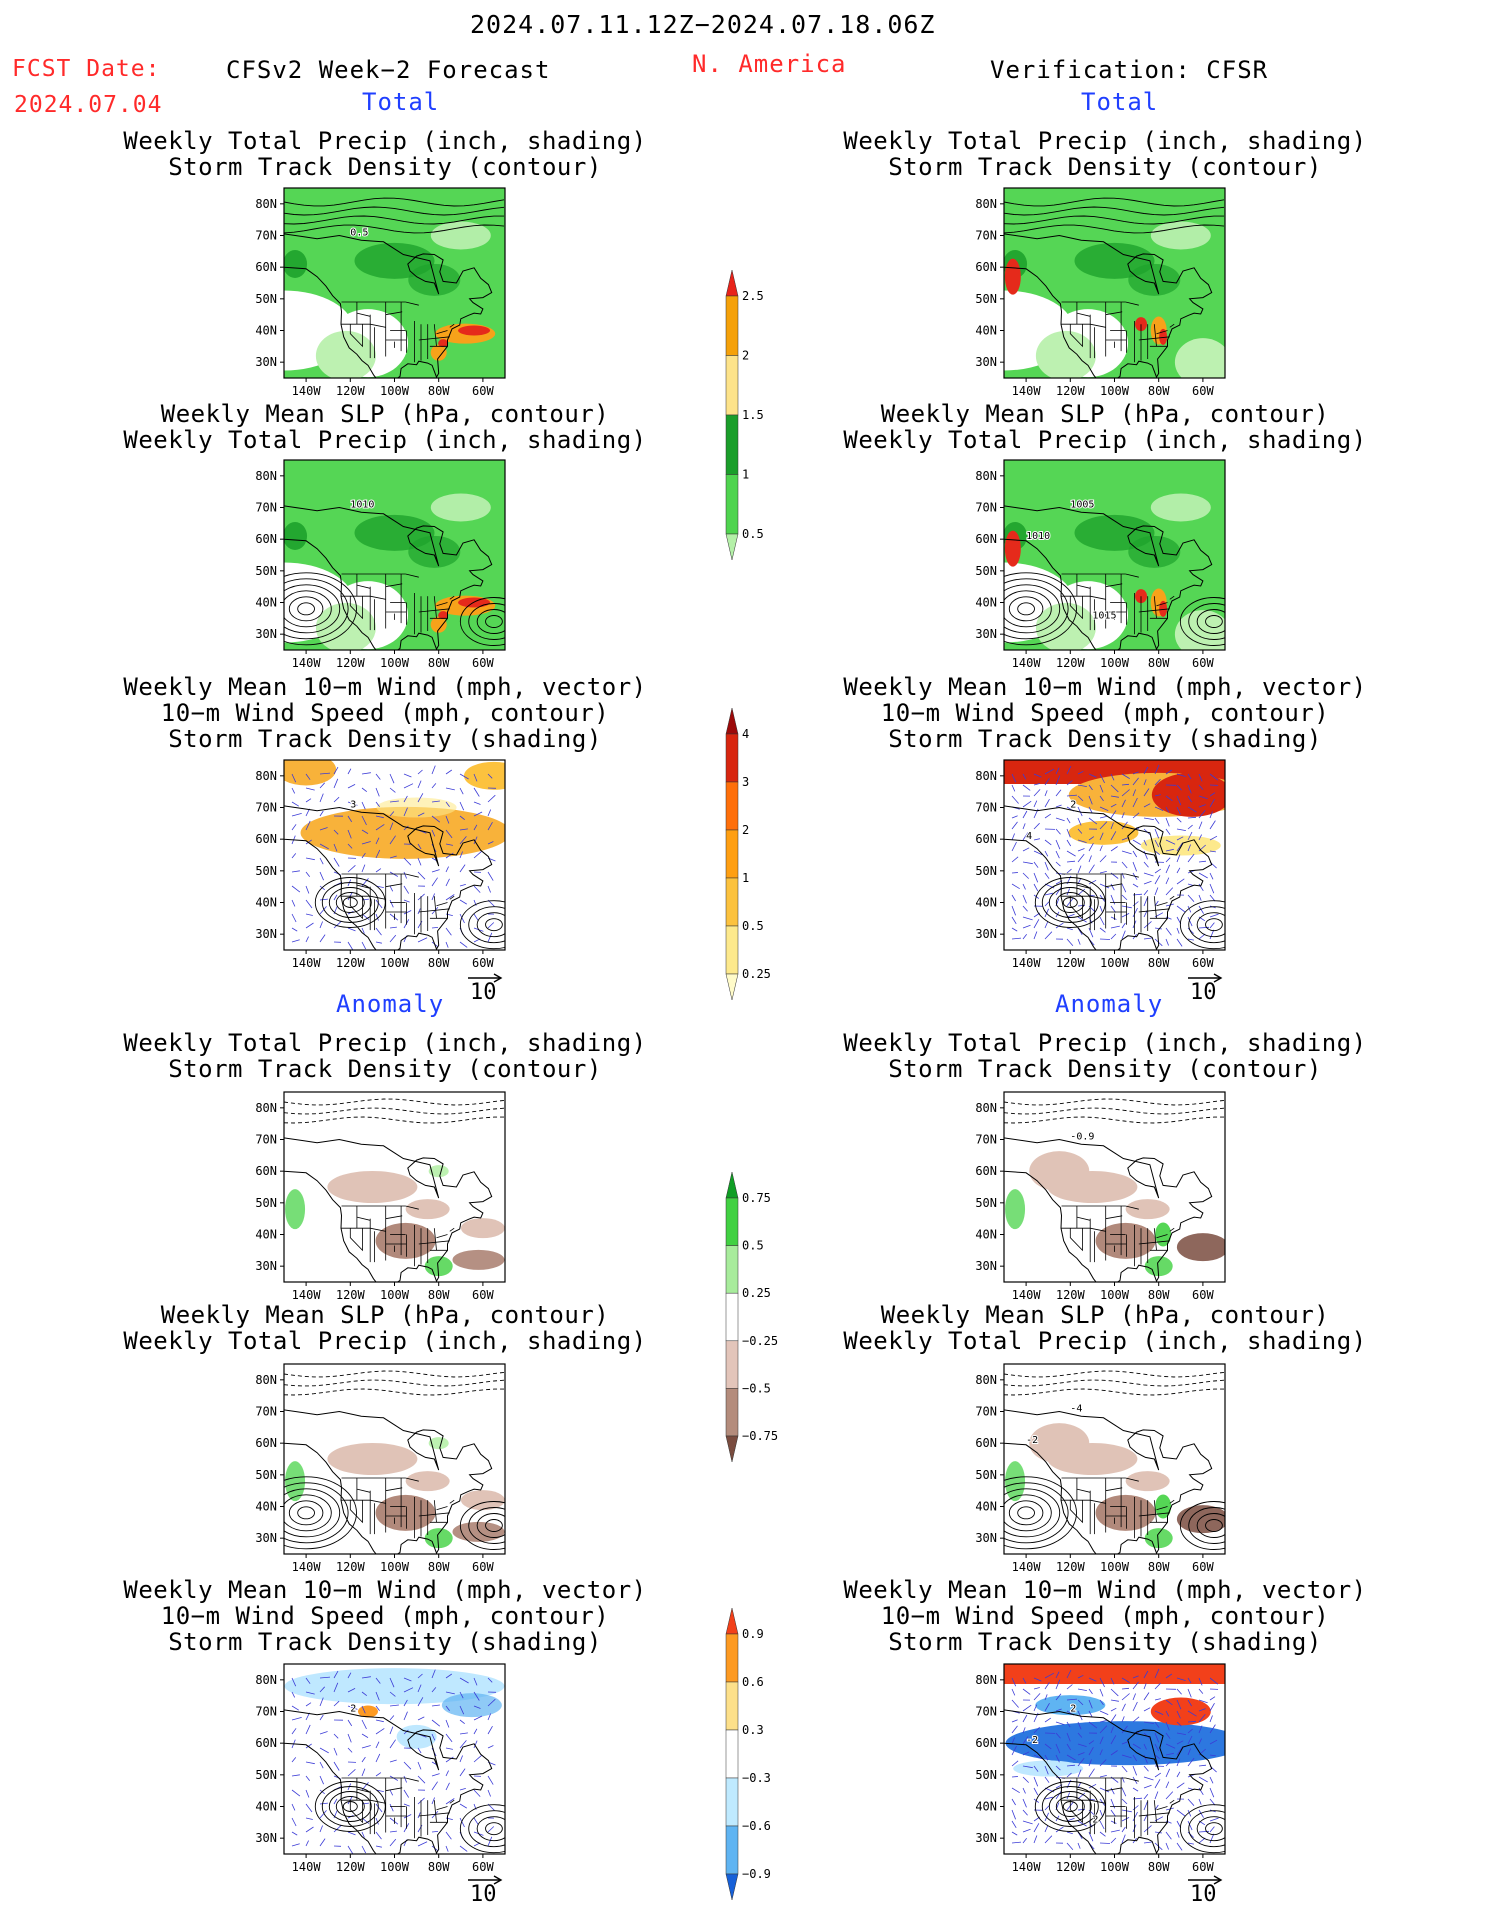 Image resolution: width=1487 pixels, height=1925 pixels. Describe the element at coordinates (756, 1388) in the screenshot. I see `colorbar-label: −0.5` at that location.